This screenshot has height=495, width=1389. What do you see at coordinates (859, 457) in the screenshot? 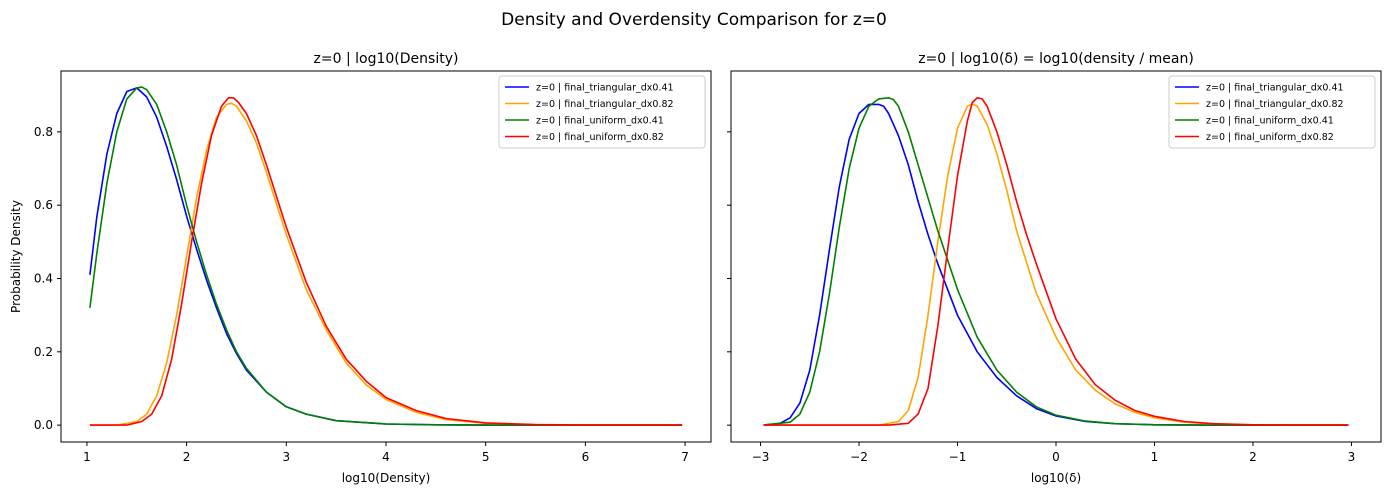
I see `x-tick-label: −2` at bounding box center [859, 457].